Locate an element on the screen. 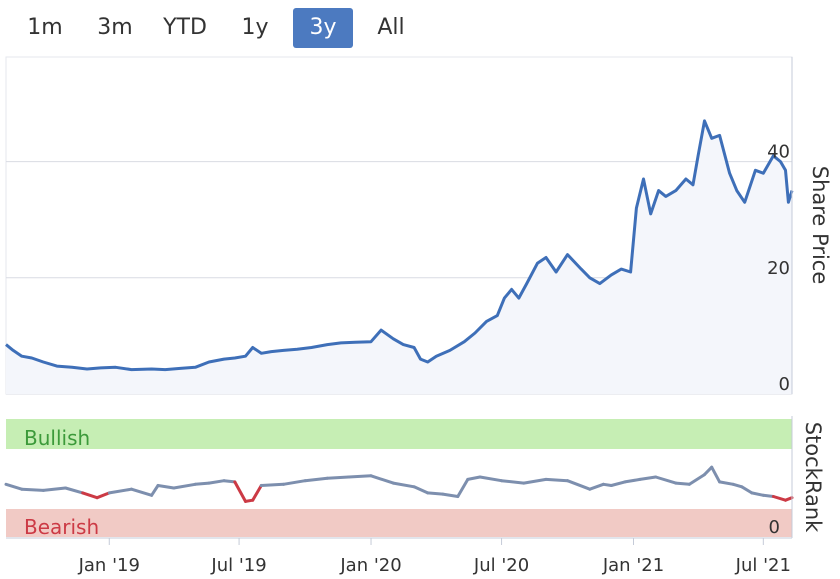  price-y-tick-label: 40 is located at coordinates (778, 152).